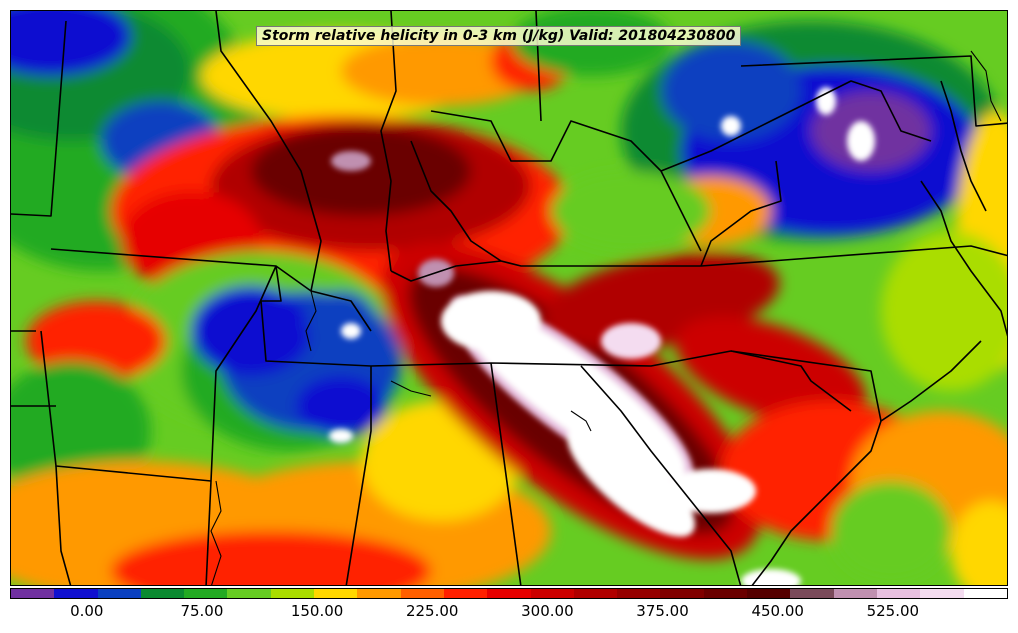  Describe the element at coordinates (87, 611) in the screenshot. I see `colorbar-tick-label: 0.00` at that location.